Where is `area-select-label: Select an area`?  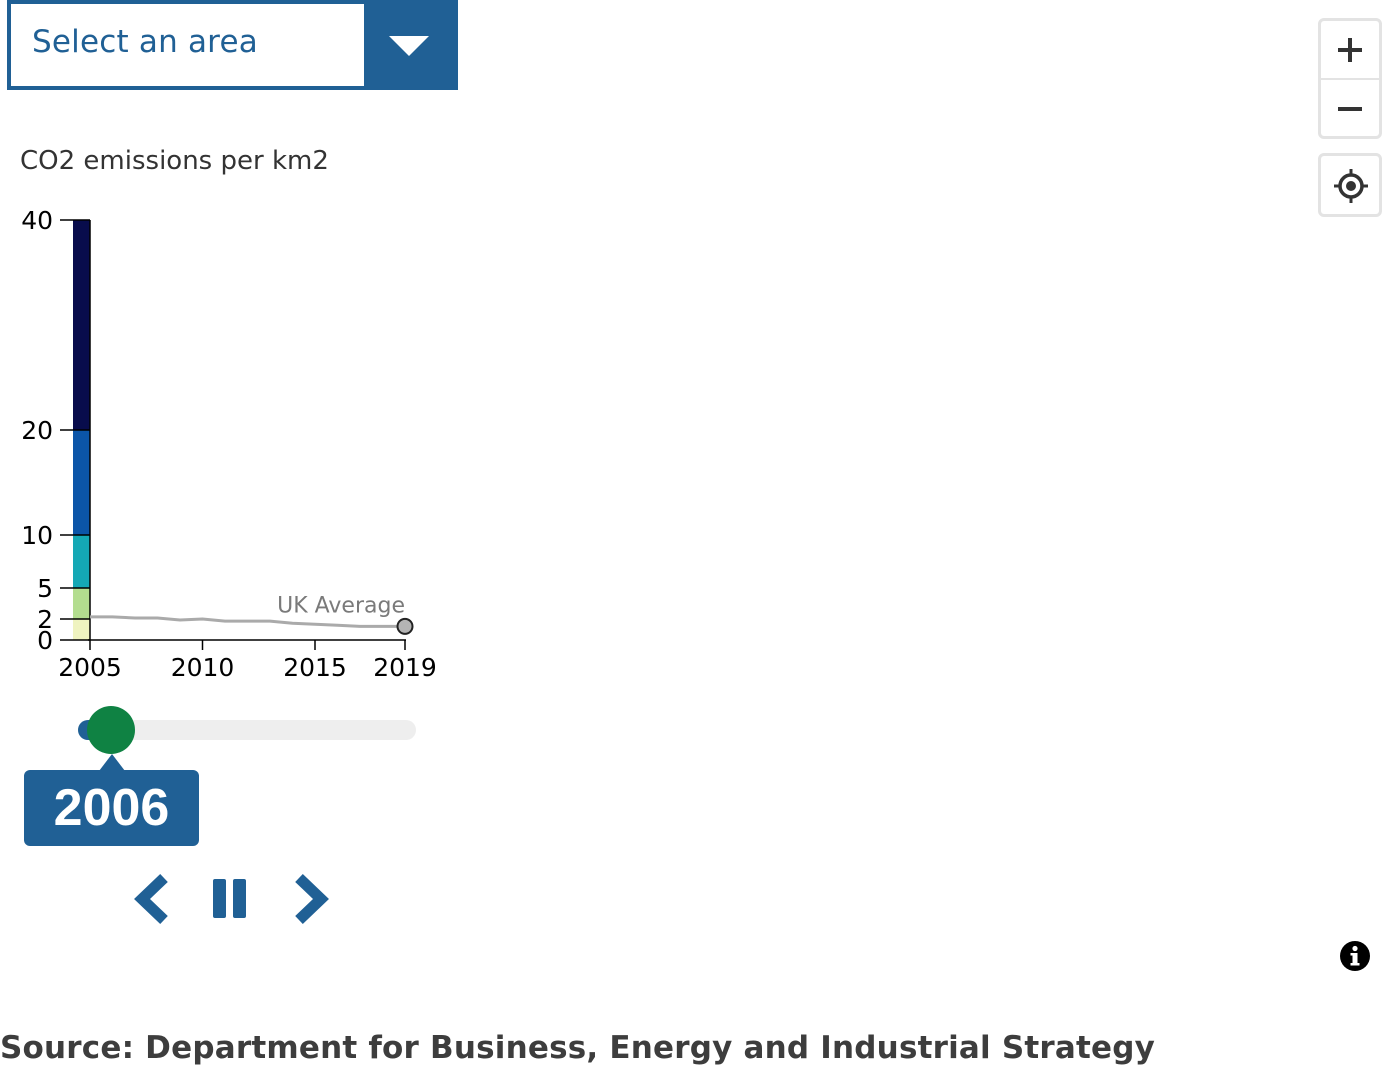 area-select-label: Select an area is located at coordinates (145, 42).